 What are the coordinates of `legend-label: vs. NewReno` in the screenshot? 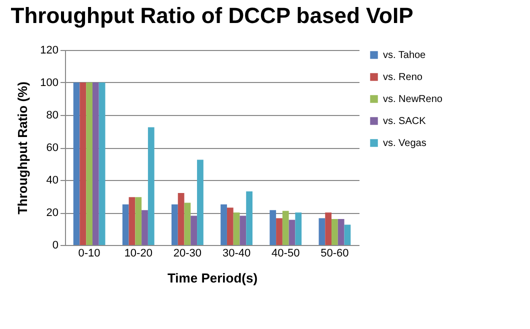 It's located at (413, 99).